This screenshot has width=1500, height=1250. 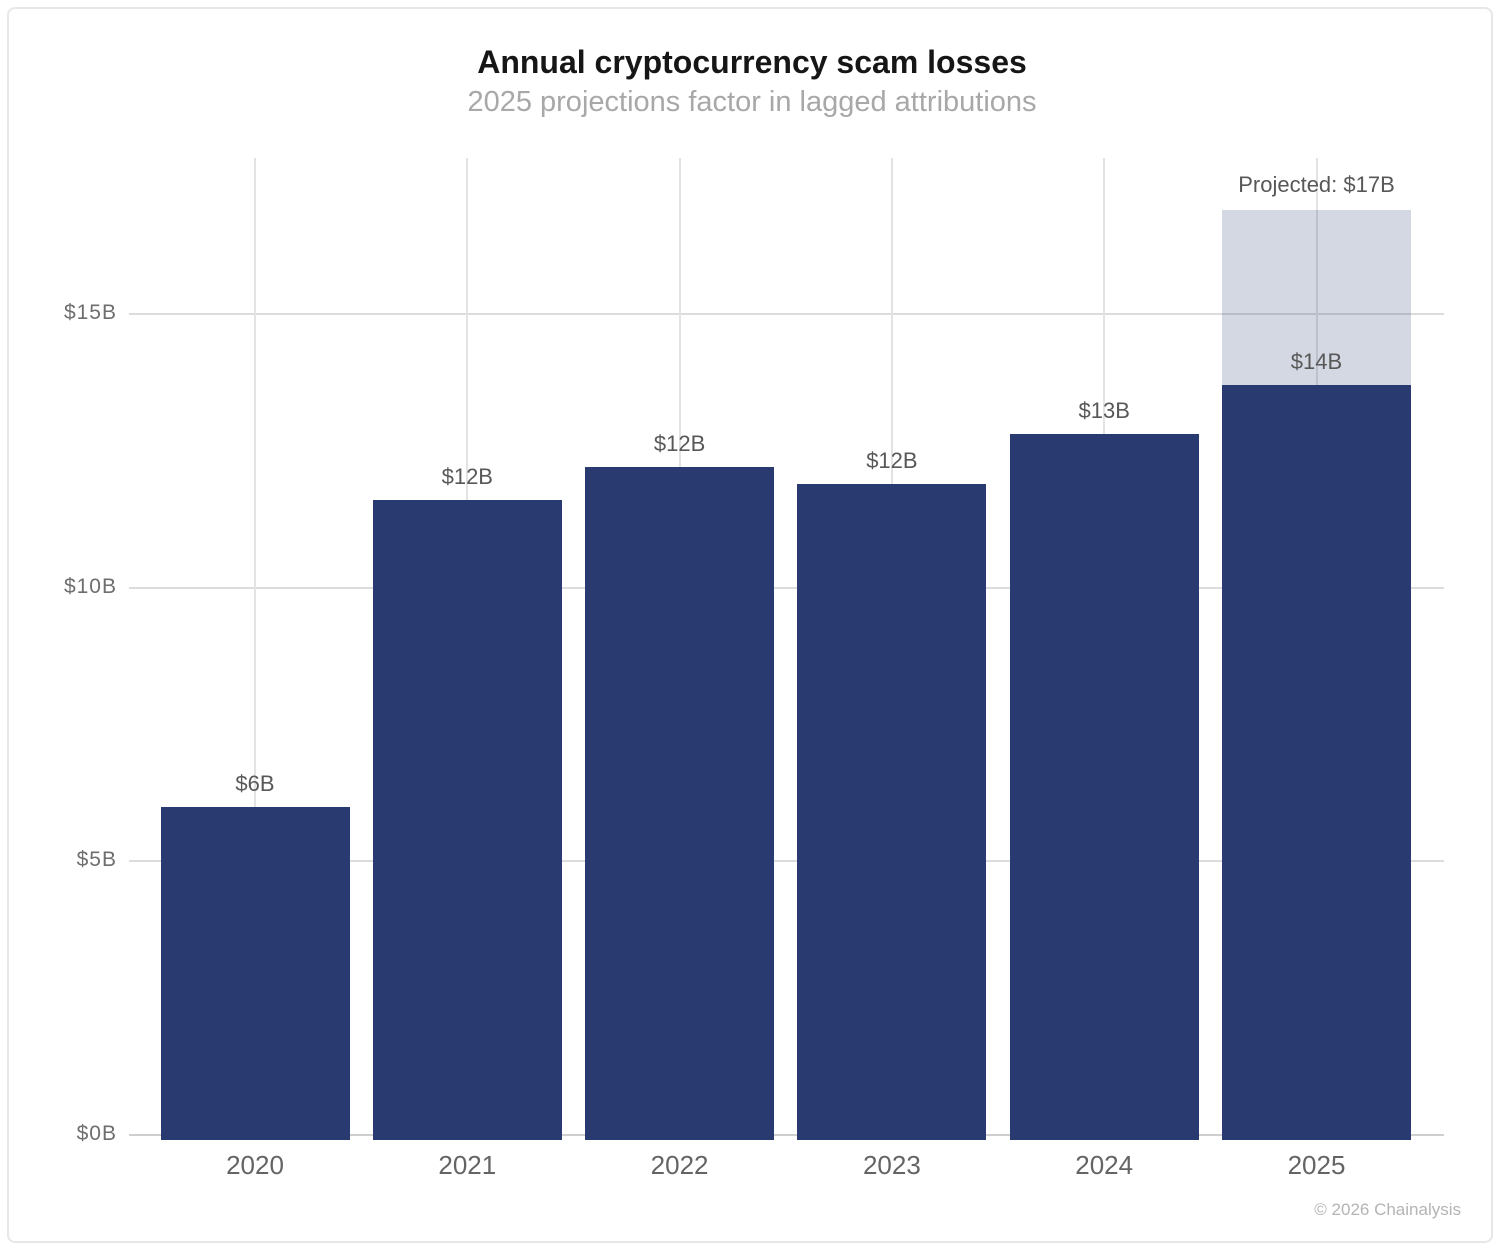 What do you see at coordinates (90, 313) in the screenshot?
I see `y-axis-tick-label: $15B` at bounding box center [90, 313].